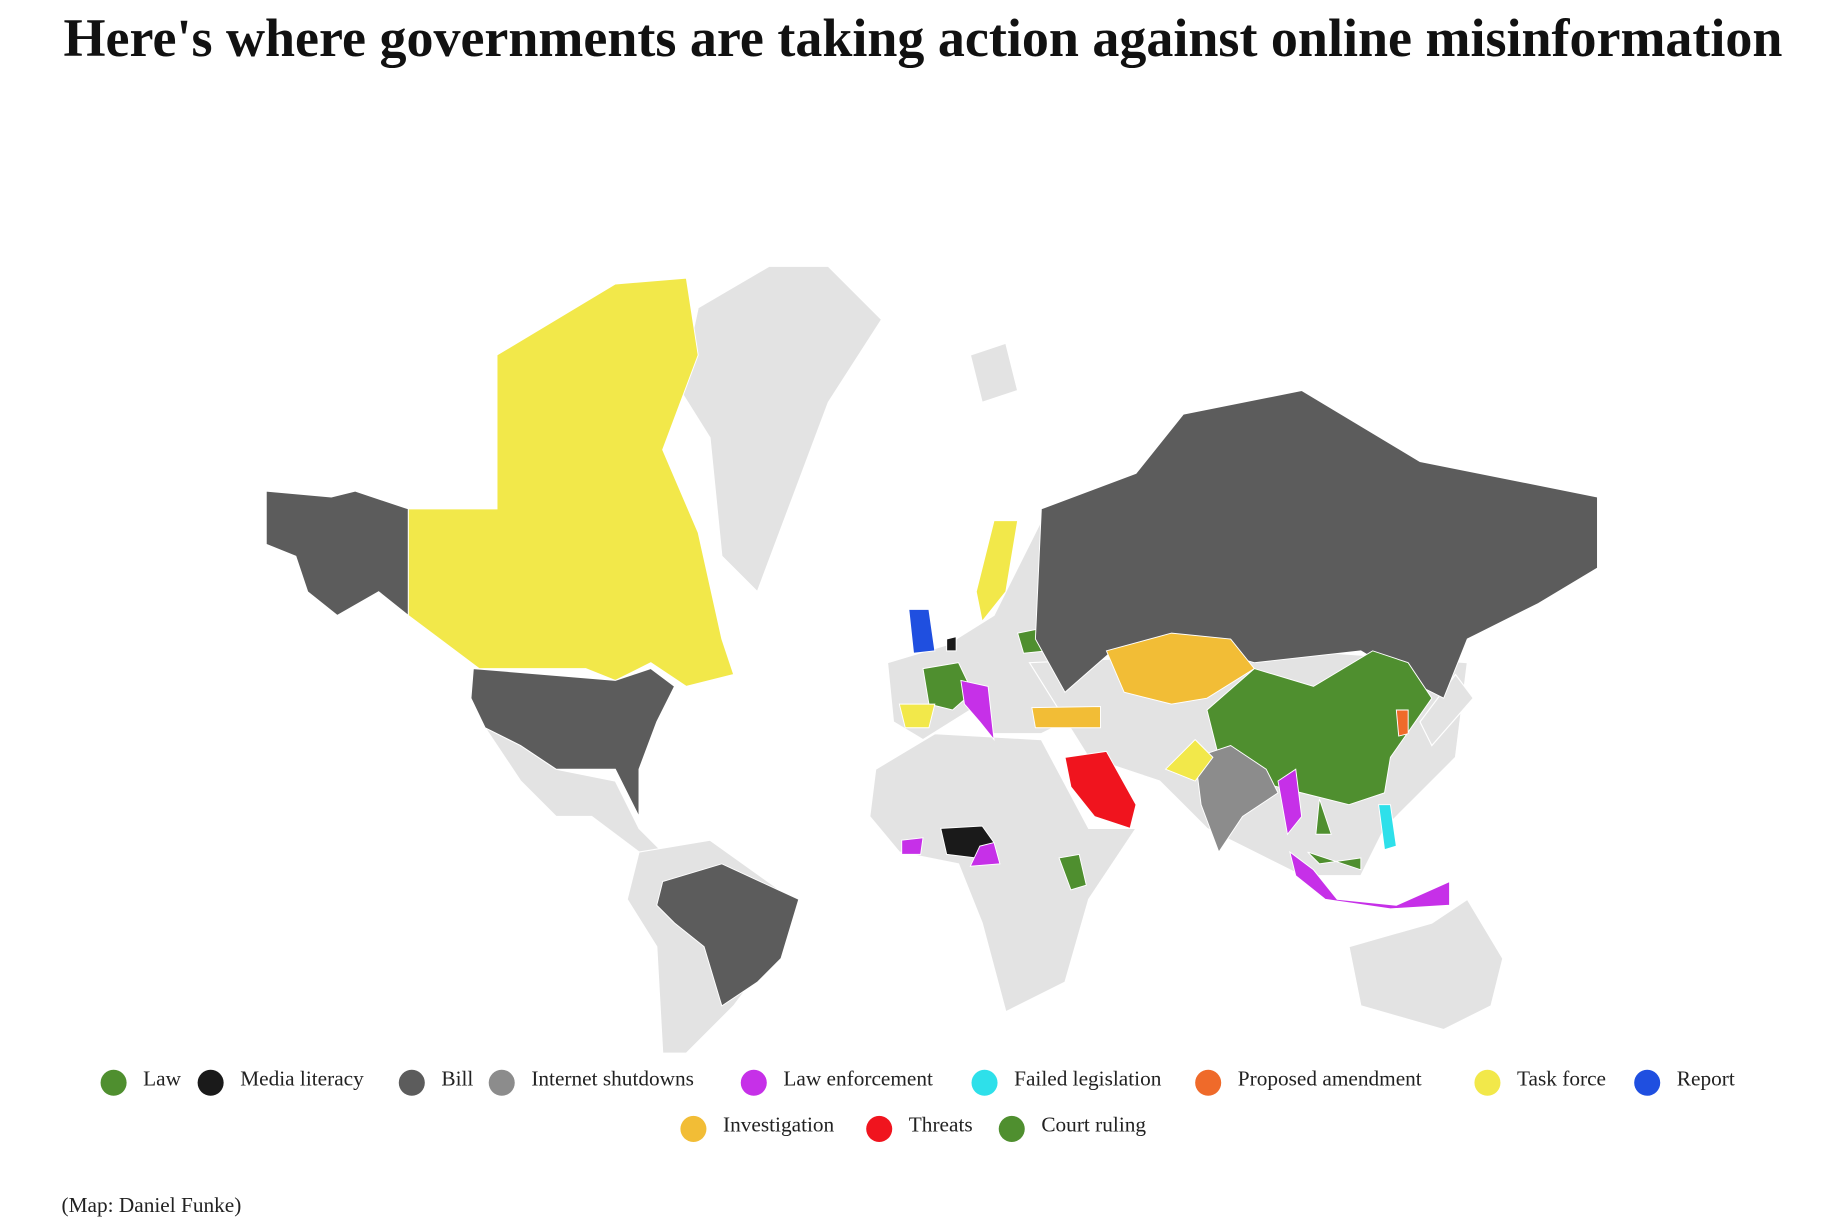 This screenshot has width=1846, height=1230. I want to click on legend-label: Proposed amendment, so click(1330, 1078).